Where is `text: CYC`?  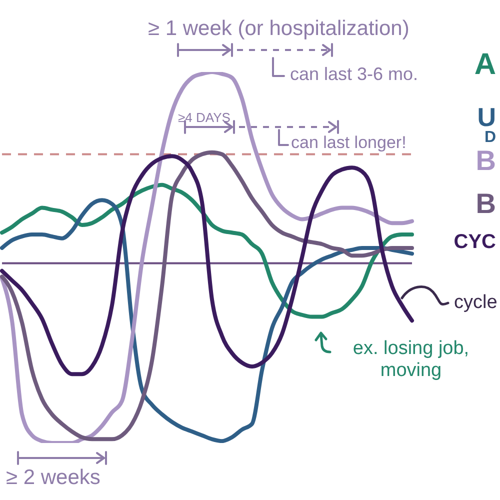 text: CYC is located at coordinates (475, 242).